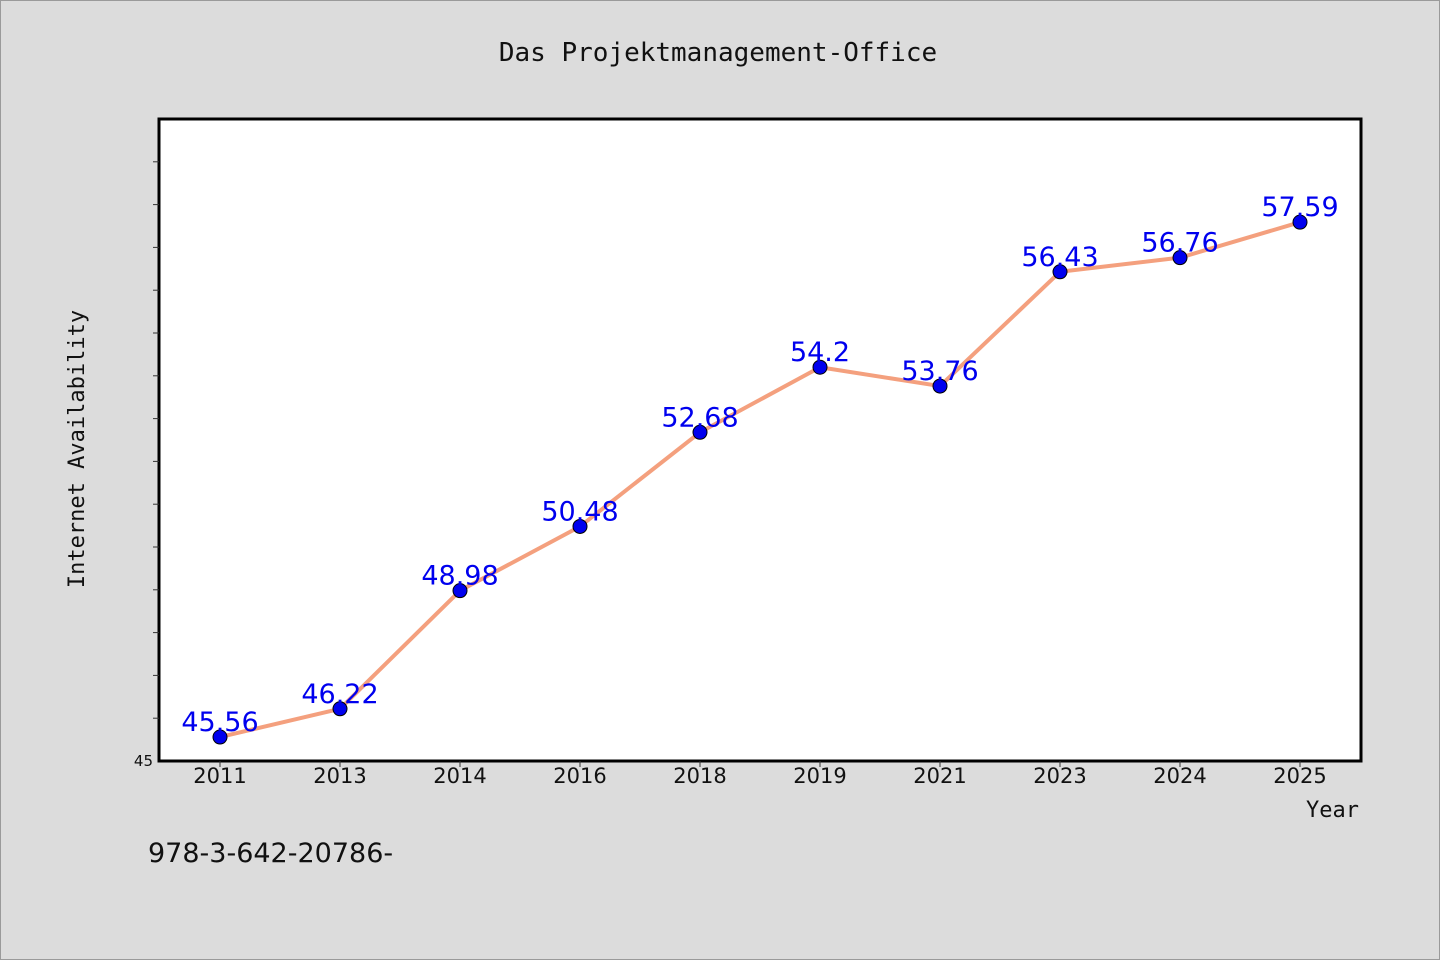 The width and height of the screenshot is (1440, 960). What do you see at coordinates (219, 722) in the screenshot?
I see `data-label: 45.56` at bounding box center [219, 722].